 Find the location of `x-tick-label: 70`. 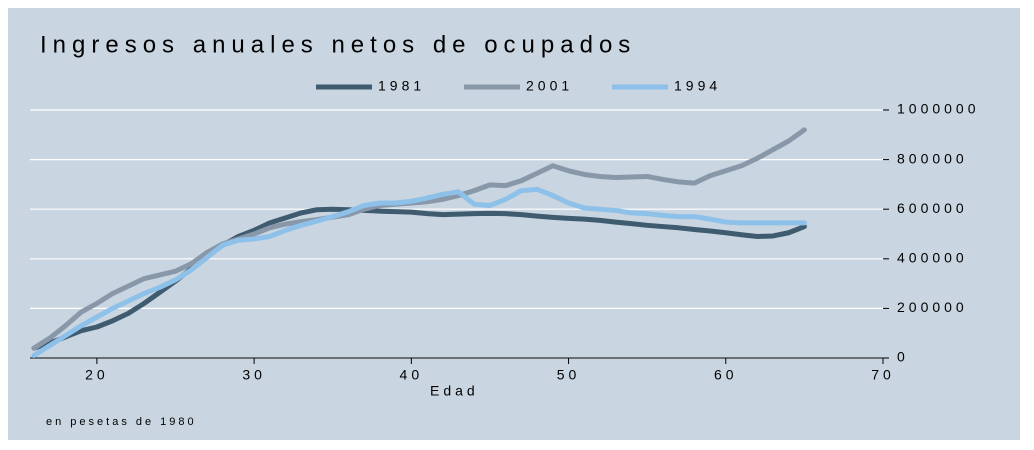

x-tick-label: 70 is located at coordinates (883, 375).